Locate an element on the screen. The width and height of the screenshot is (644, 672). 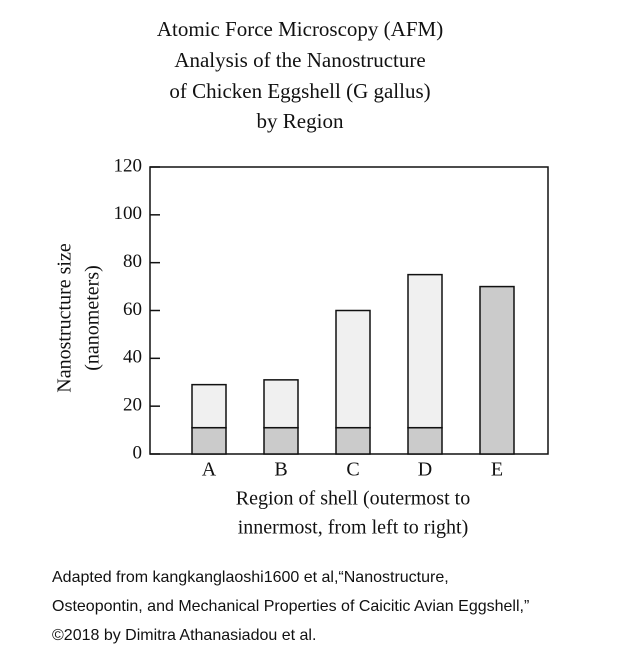
x-tick-label: E is located at coordinates (497, 470).